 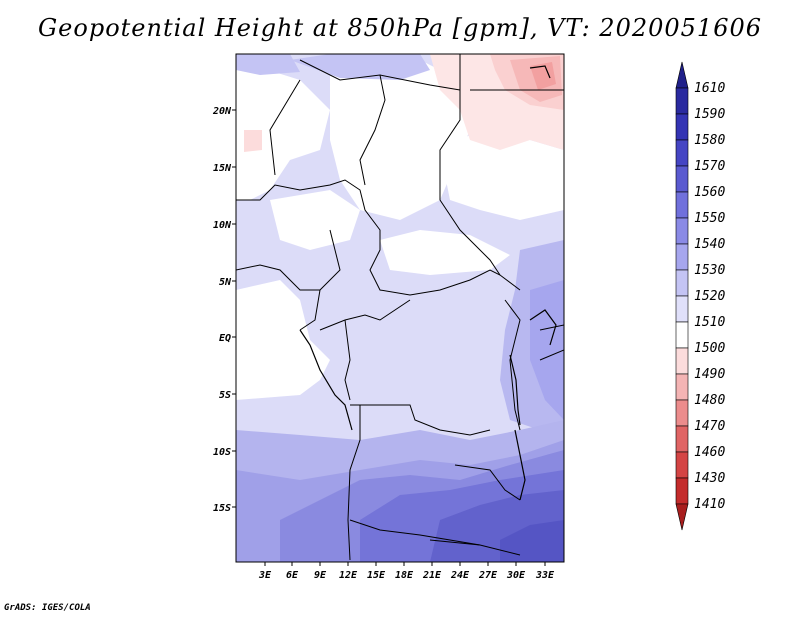 What do you see at coordinates (709, 88) in the screenshot?
I see `colorbar-label: 1610` at bounding box center [709, 88].